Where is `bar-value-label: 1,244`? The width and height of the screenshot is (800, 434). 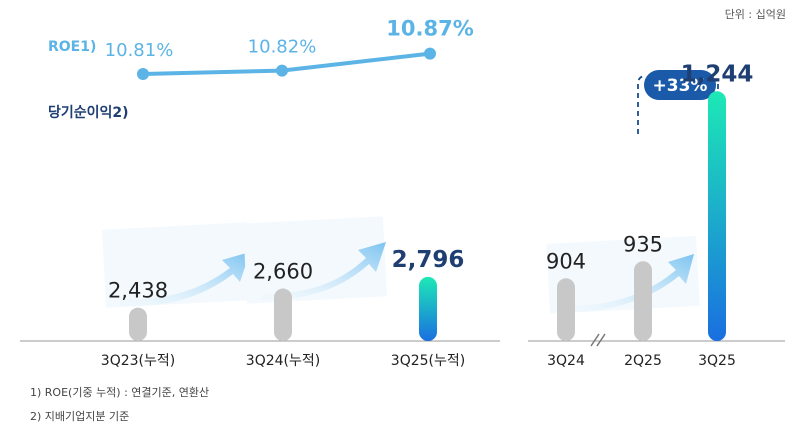 bar-value-label: 1,244 is located at coordinates (717, 74).